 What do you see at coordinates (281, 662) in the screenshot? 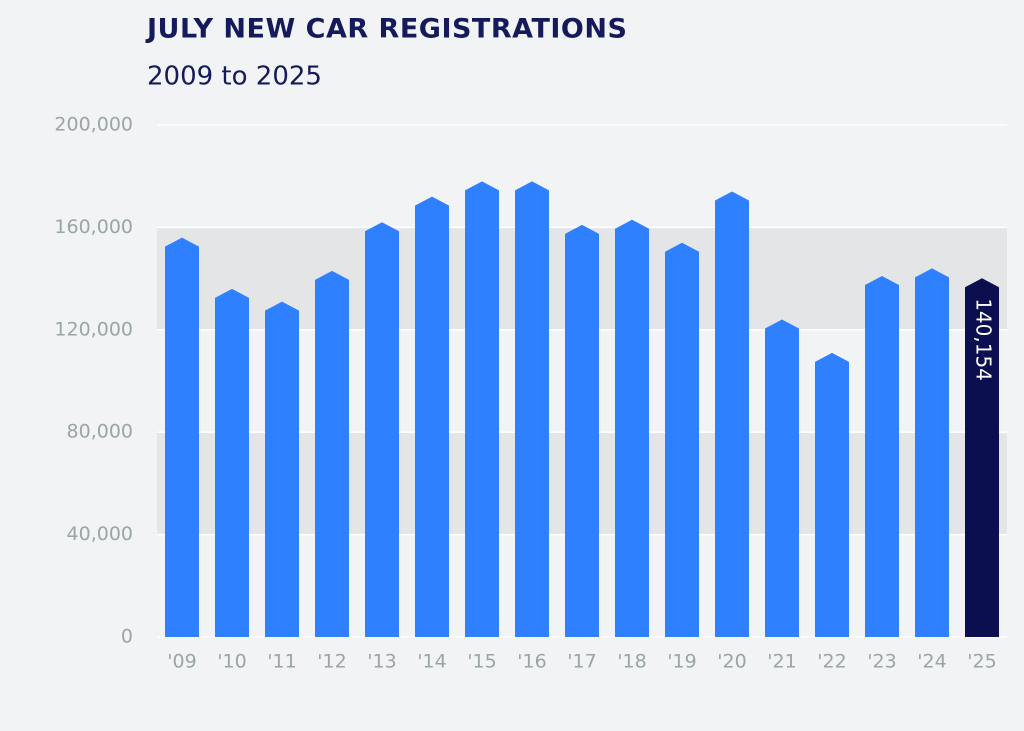
I see `x-tick-label: '11` at bounding box center [281, 662].